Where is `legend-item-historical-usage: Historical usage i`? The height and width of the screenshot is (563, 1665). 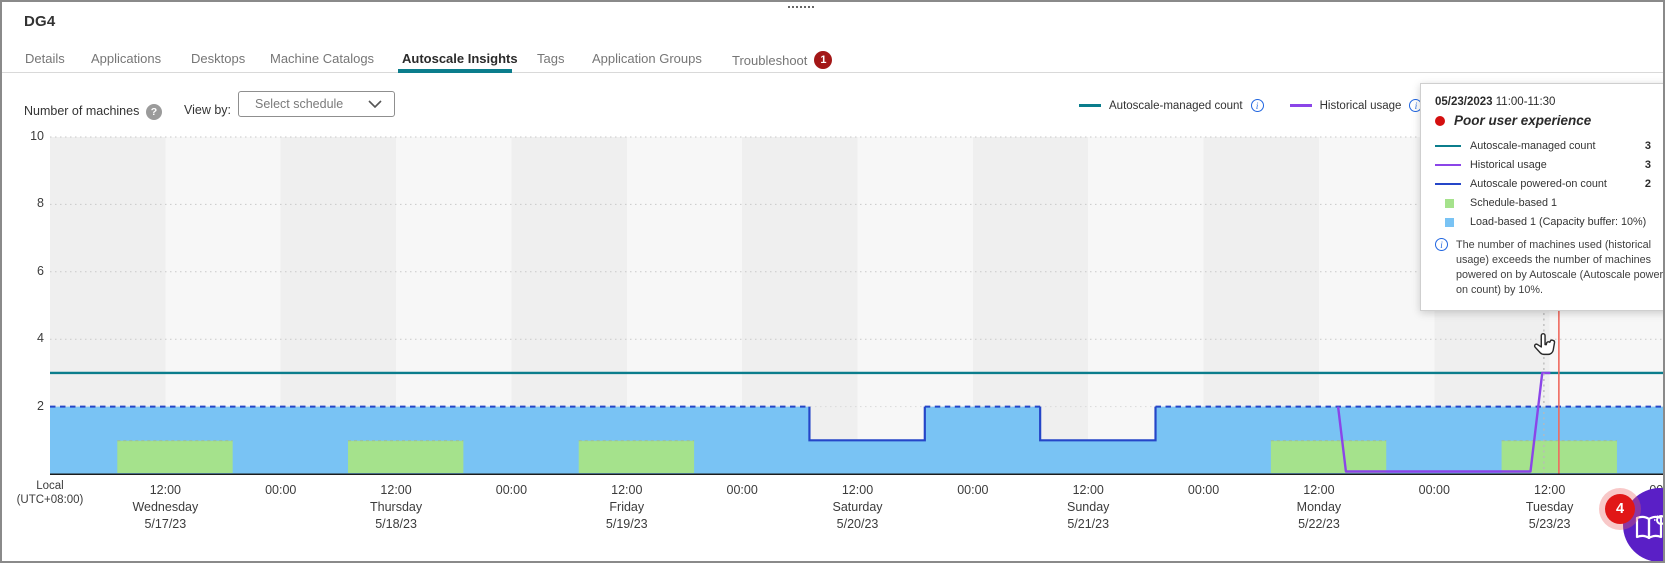 legend-item-historical-usage: Historical usage i is located at coordinates (1356, 105).